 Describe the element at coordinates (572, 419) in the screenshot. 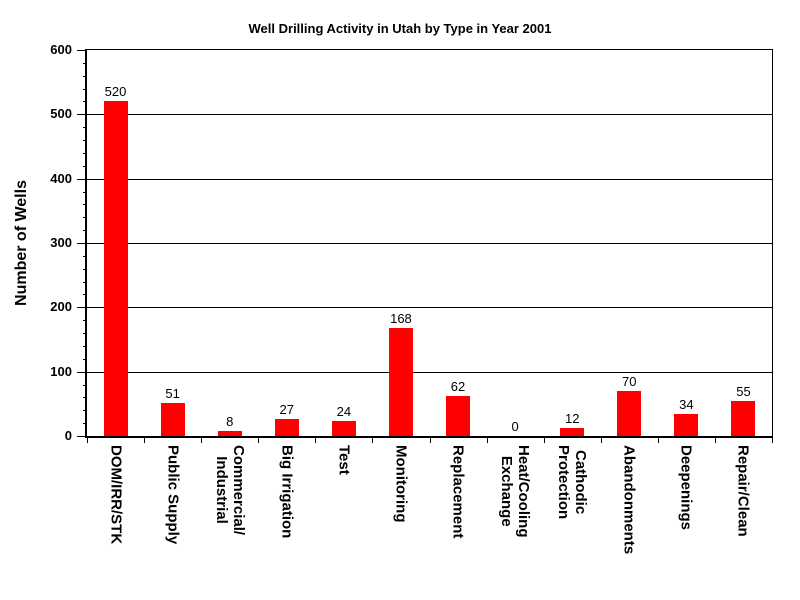

I see `bar-value-label: 12` at that location.